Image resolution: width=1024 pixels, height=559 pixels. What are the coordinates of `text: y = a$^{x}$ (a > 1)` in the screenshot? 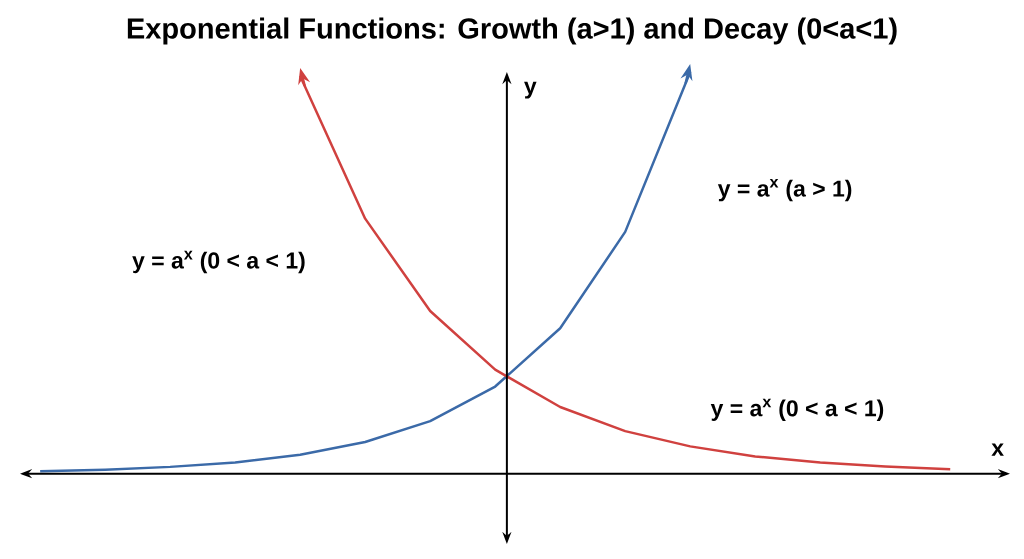 It's located at (784, 190).